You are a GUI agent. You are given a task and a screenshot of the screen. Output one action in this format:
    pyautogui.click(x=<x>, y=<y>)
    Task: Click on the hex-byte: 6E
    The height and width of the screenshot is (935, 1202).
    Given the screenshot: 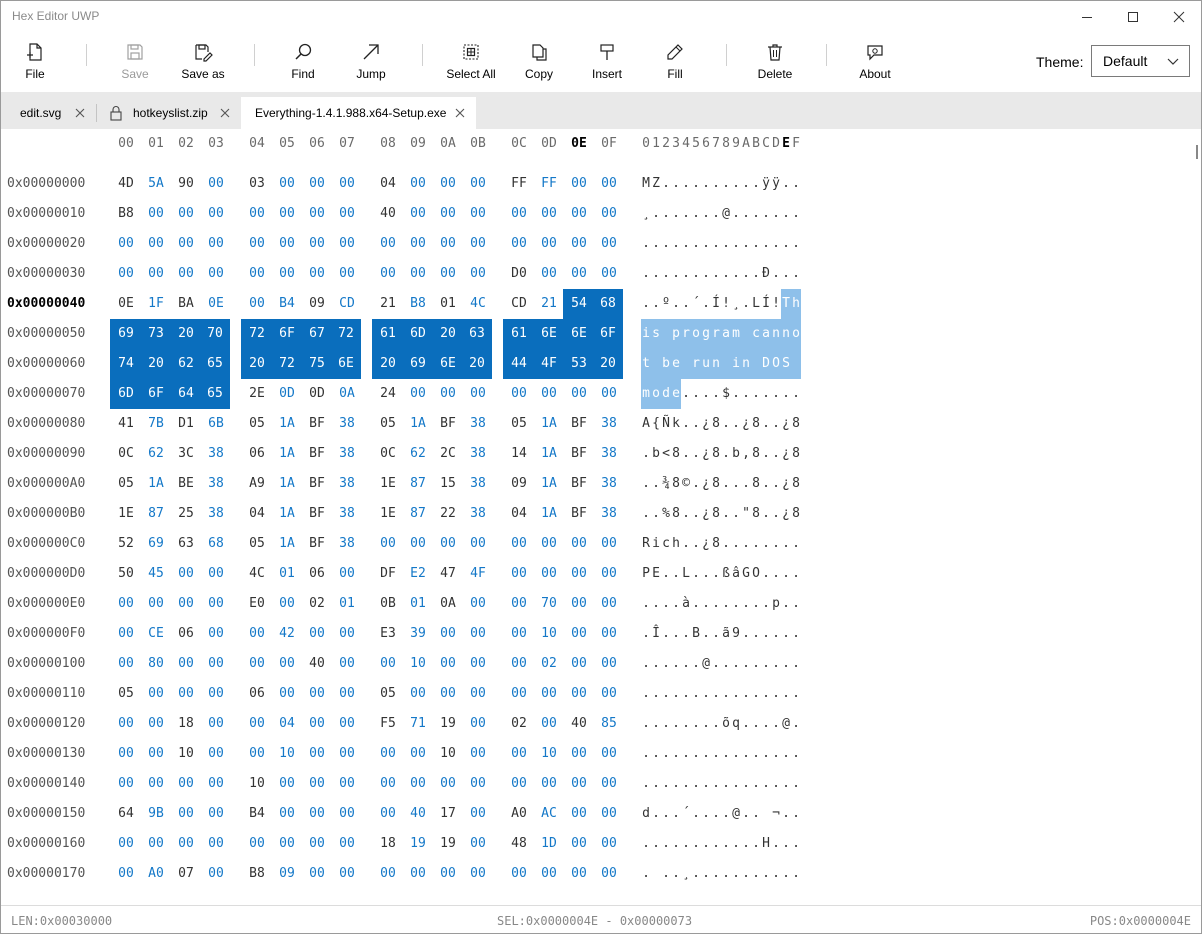 What is the action you would take?
    pyautogui.click(x=448, y=364)
    